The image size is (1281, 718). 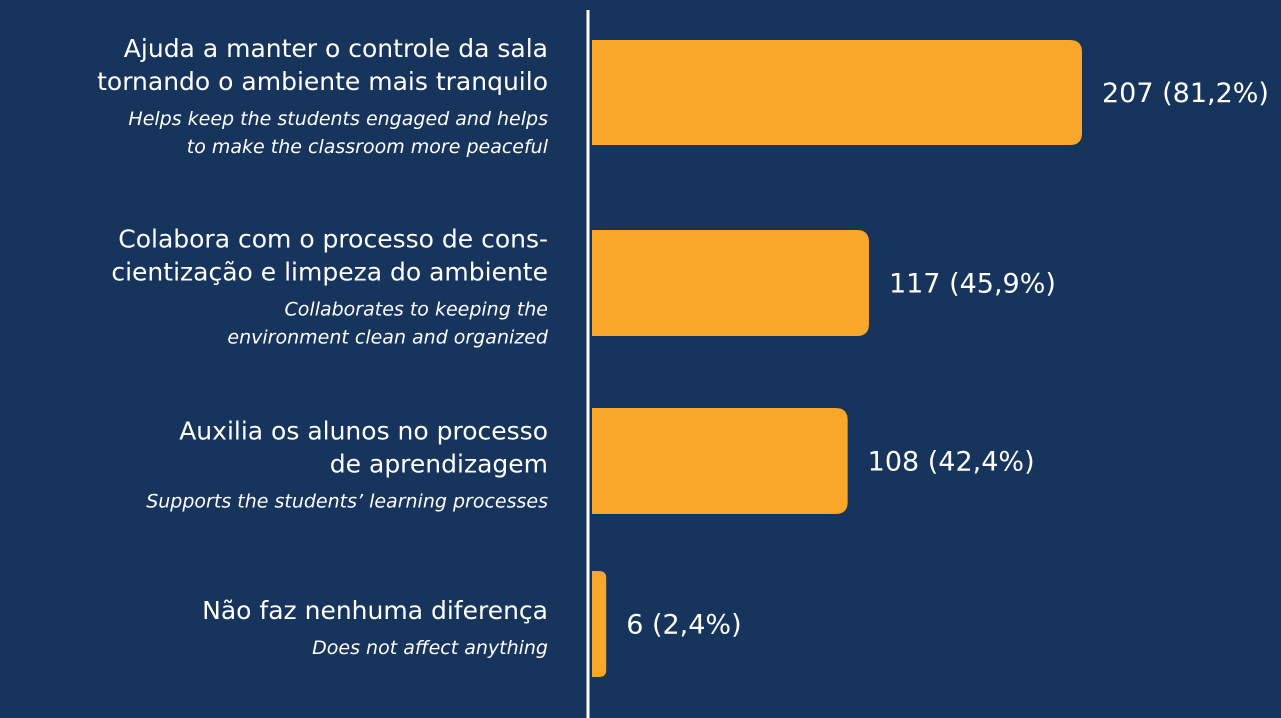 I want to click on category-label: de aprendizagem, so click(x=439, y=464).